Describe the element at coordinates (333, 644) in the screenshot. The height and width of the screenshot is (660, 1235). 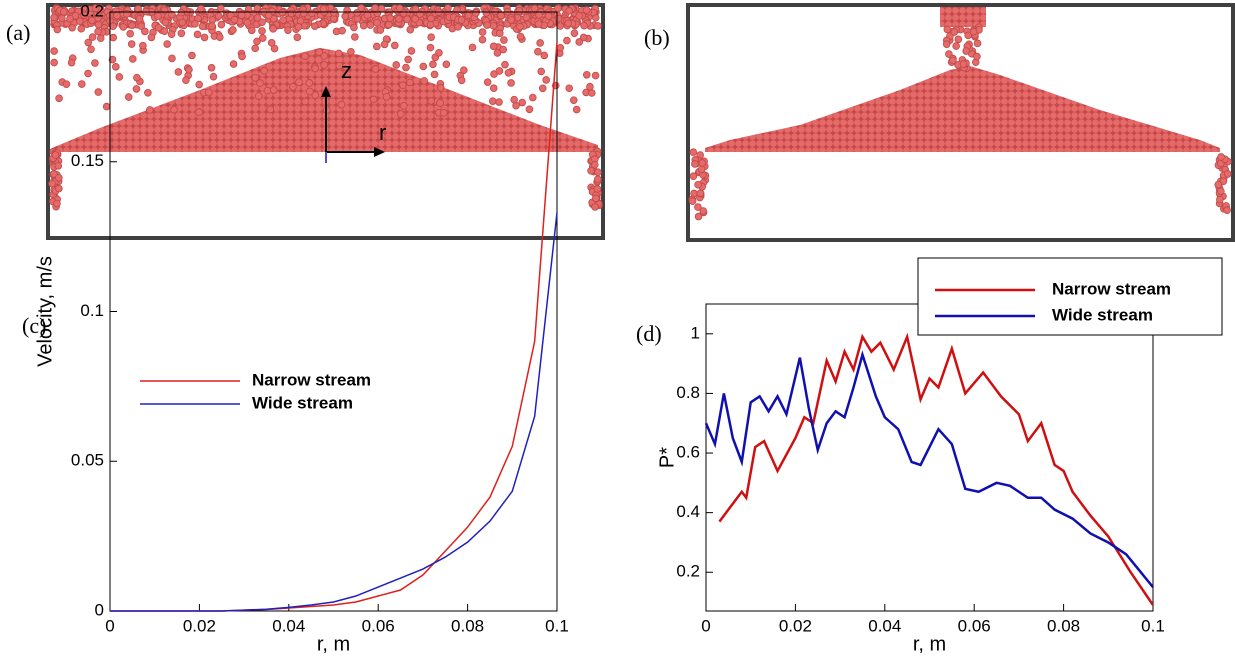
I see `x-axis-label: r, m` at that location.